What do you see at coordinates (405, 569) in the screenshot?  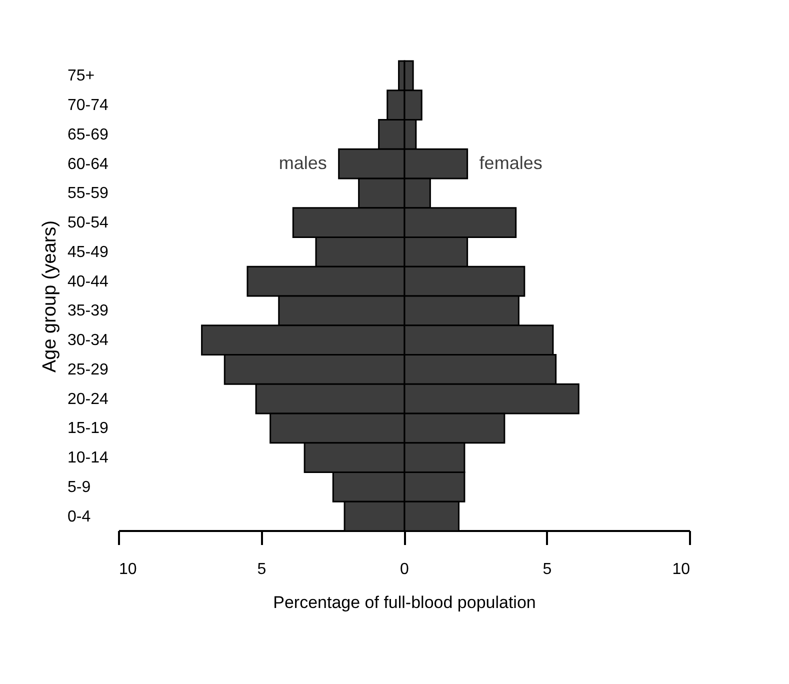 I see `x-tick-label: 0` at bounding box center [405, 569].